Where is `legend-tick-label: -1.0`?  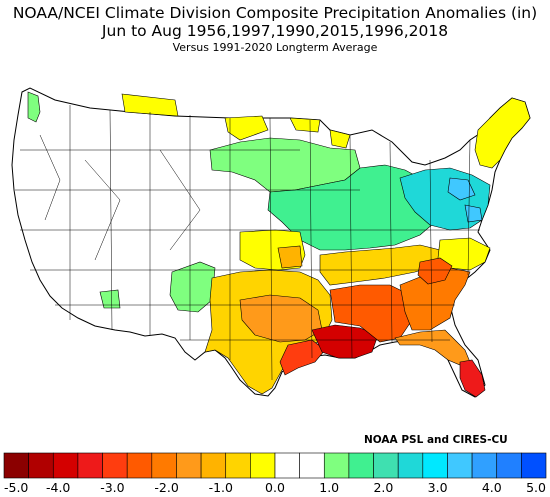 legend-tick-label: -1.0 is located at coordinates (221, 487).